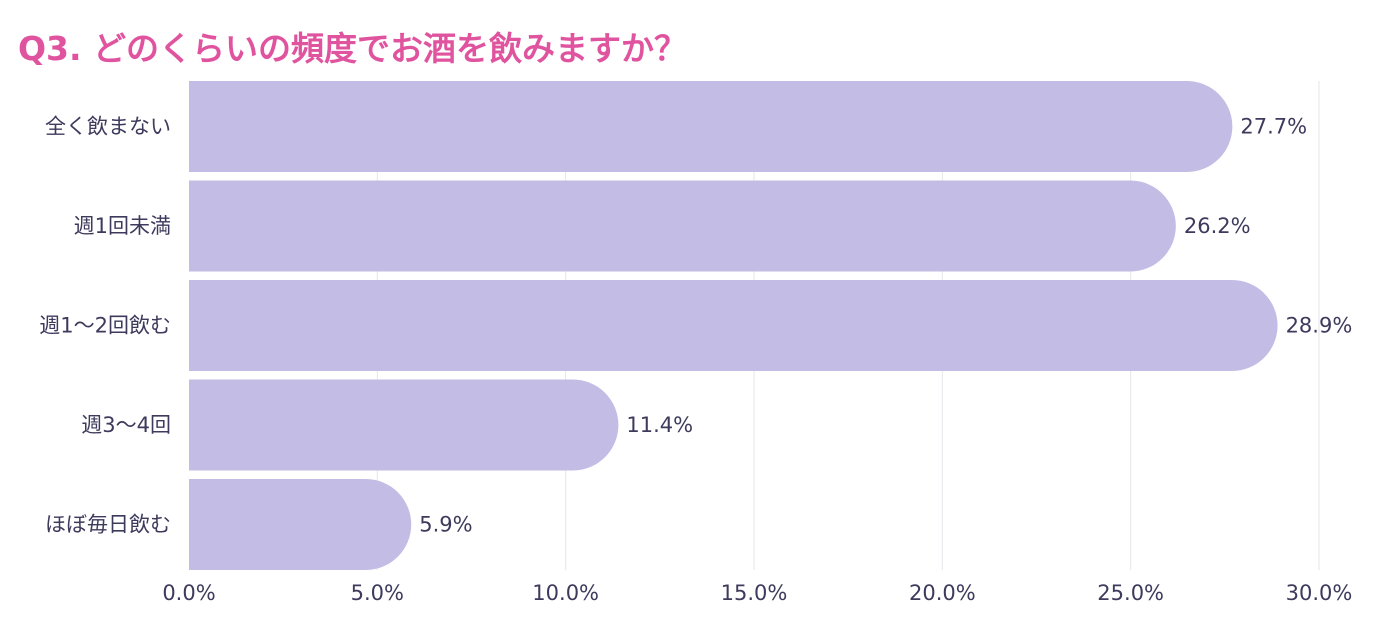 Image resolution: width=1379 pixels, height=630 pixels. Describe the element at coordinates (445, 525) in the screenshot. I see `value-label: 5.9%` at that location.